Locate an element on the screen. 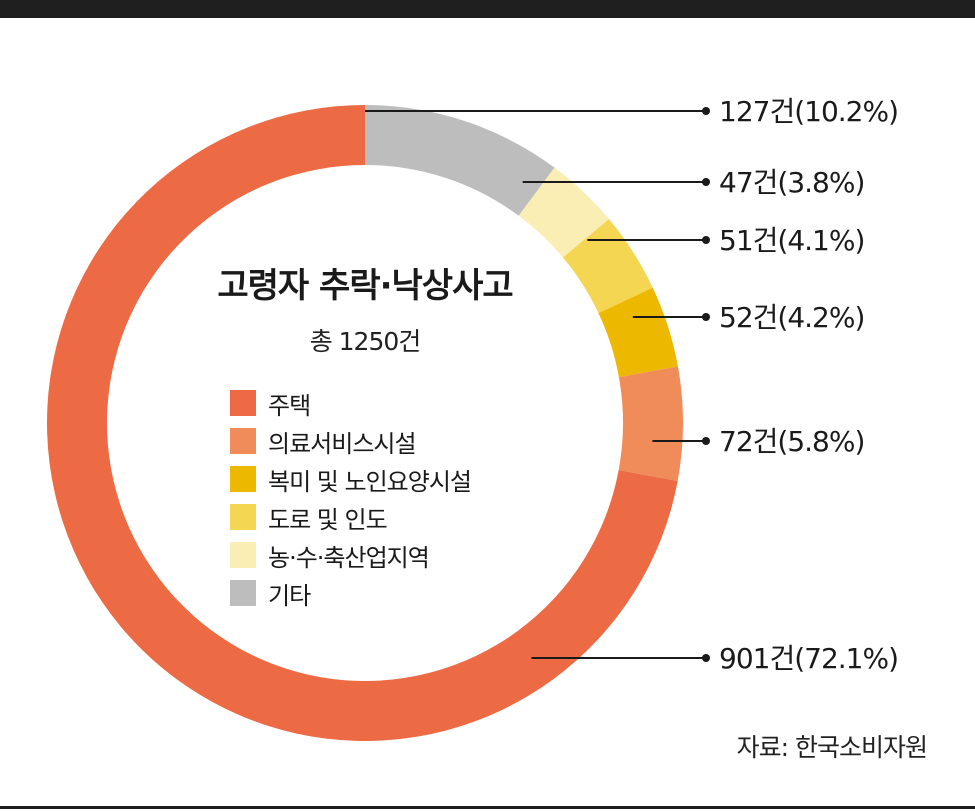  legend-item: 도로 및 인도 is located at coordinates (350, 517).